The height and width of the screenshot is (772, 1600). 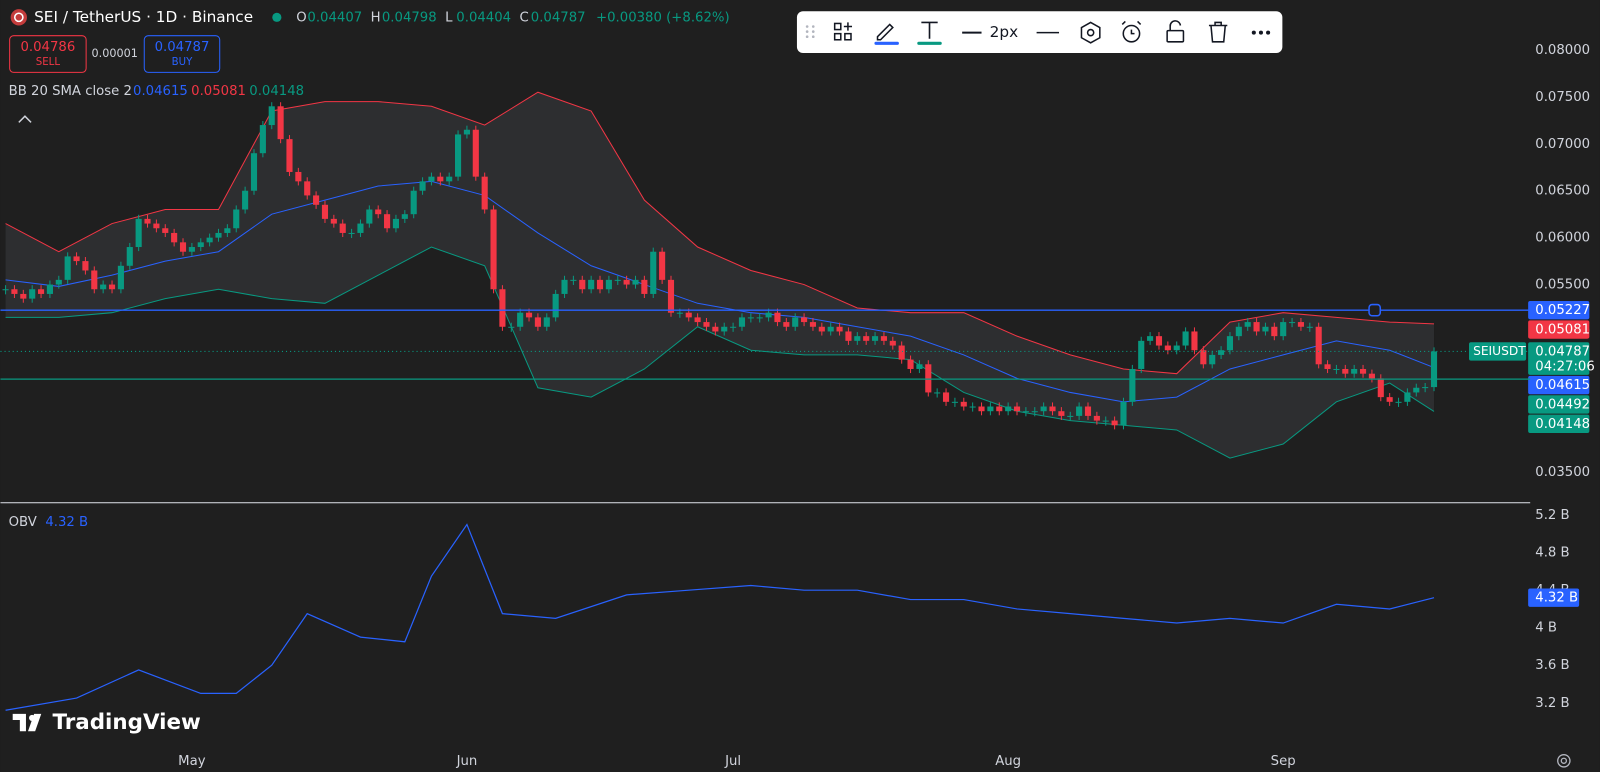 I want to click on y-tick-label: 5.2 B, so click(x=1552, y=515).